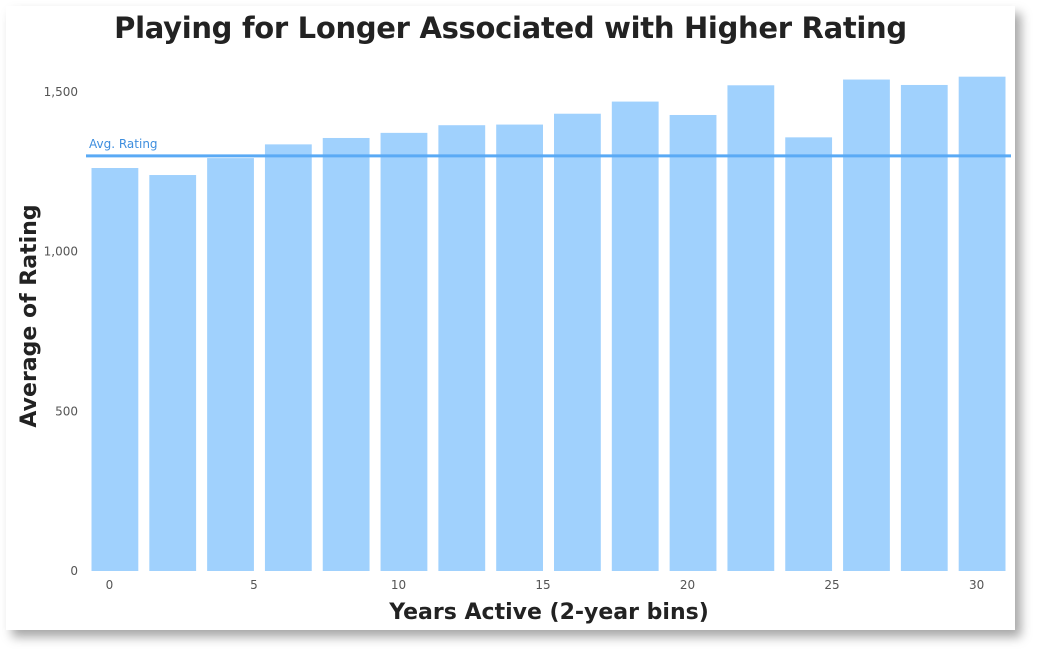  Describe the element at coordinates (29, 315) in the screenshot. I see `y-axis-title: Average of Rating` at that location.